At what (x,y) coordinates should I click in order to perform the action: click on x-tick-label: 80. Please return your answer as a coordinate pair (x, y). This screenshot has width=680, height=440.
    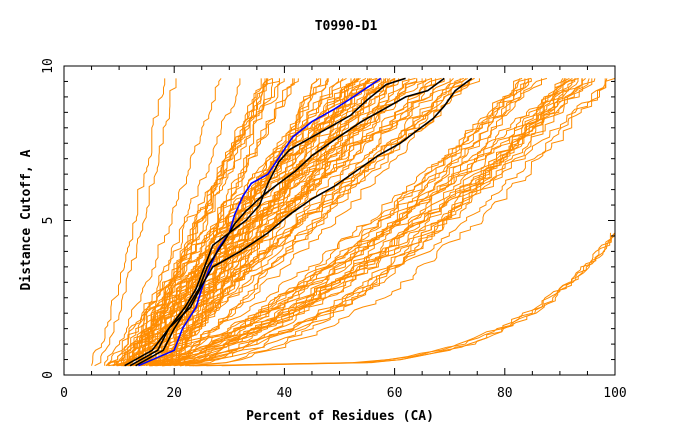
    Looking at the image, I should click on (505, 393).